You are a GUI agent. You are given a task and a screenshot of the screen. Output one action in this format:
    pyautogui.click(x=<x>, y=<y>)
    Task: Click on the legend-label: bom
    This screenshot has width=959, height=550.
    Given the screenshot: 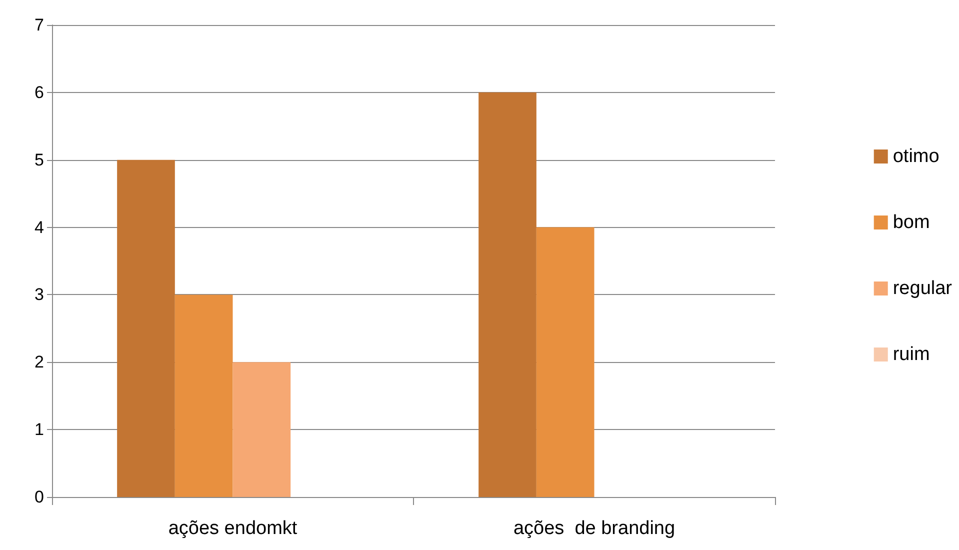 What is the action you would take?
    pyautogui.click(x=911, y=222)
    